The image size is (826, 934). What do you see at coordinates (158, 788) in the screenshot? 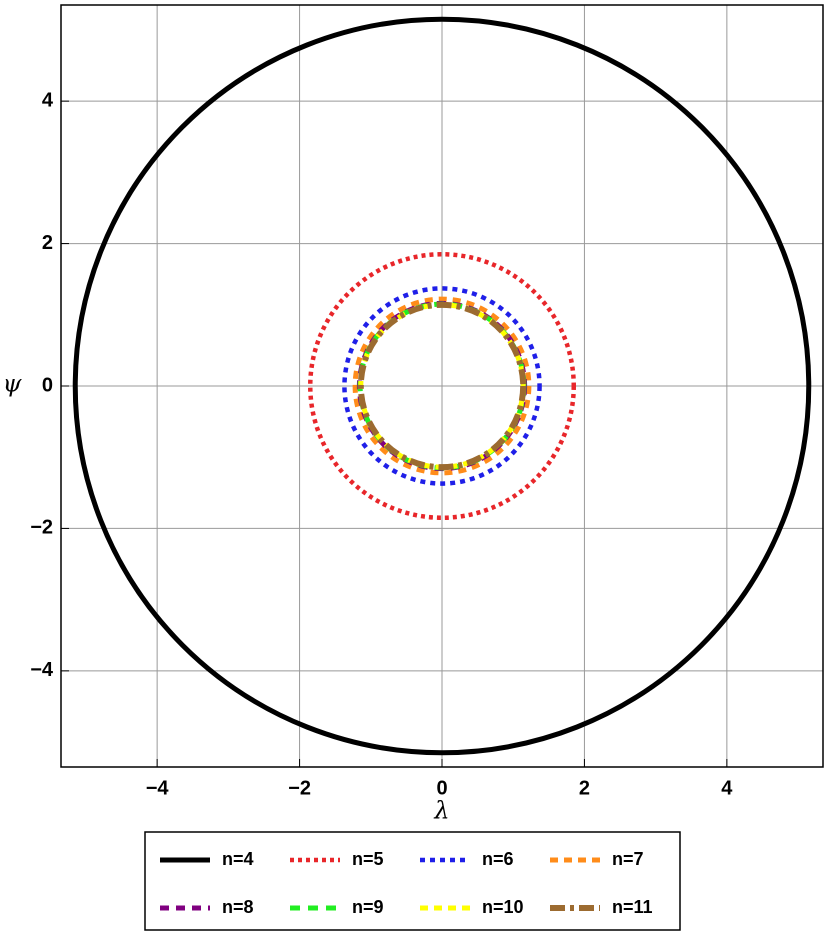
I see `x-tick-label: −4` at bounding box center [158, 788].